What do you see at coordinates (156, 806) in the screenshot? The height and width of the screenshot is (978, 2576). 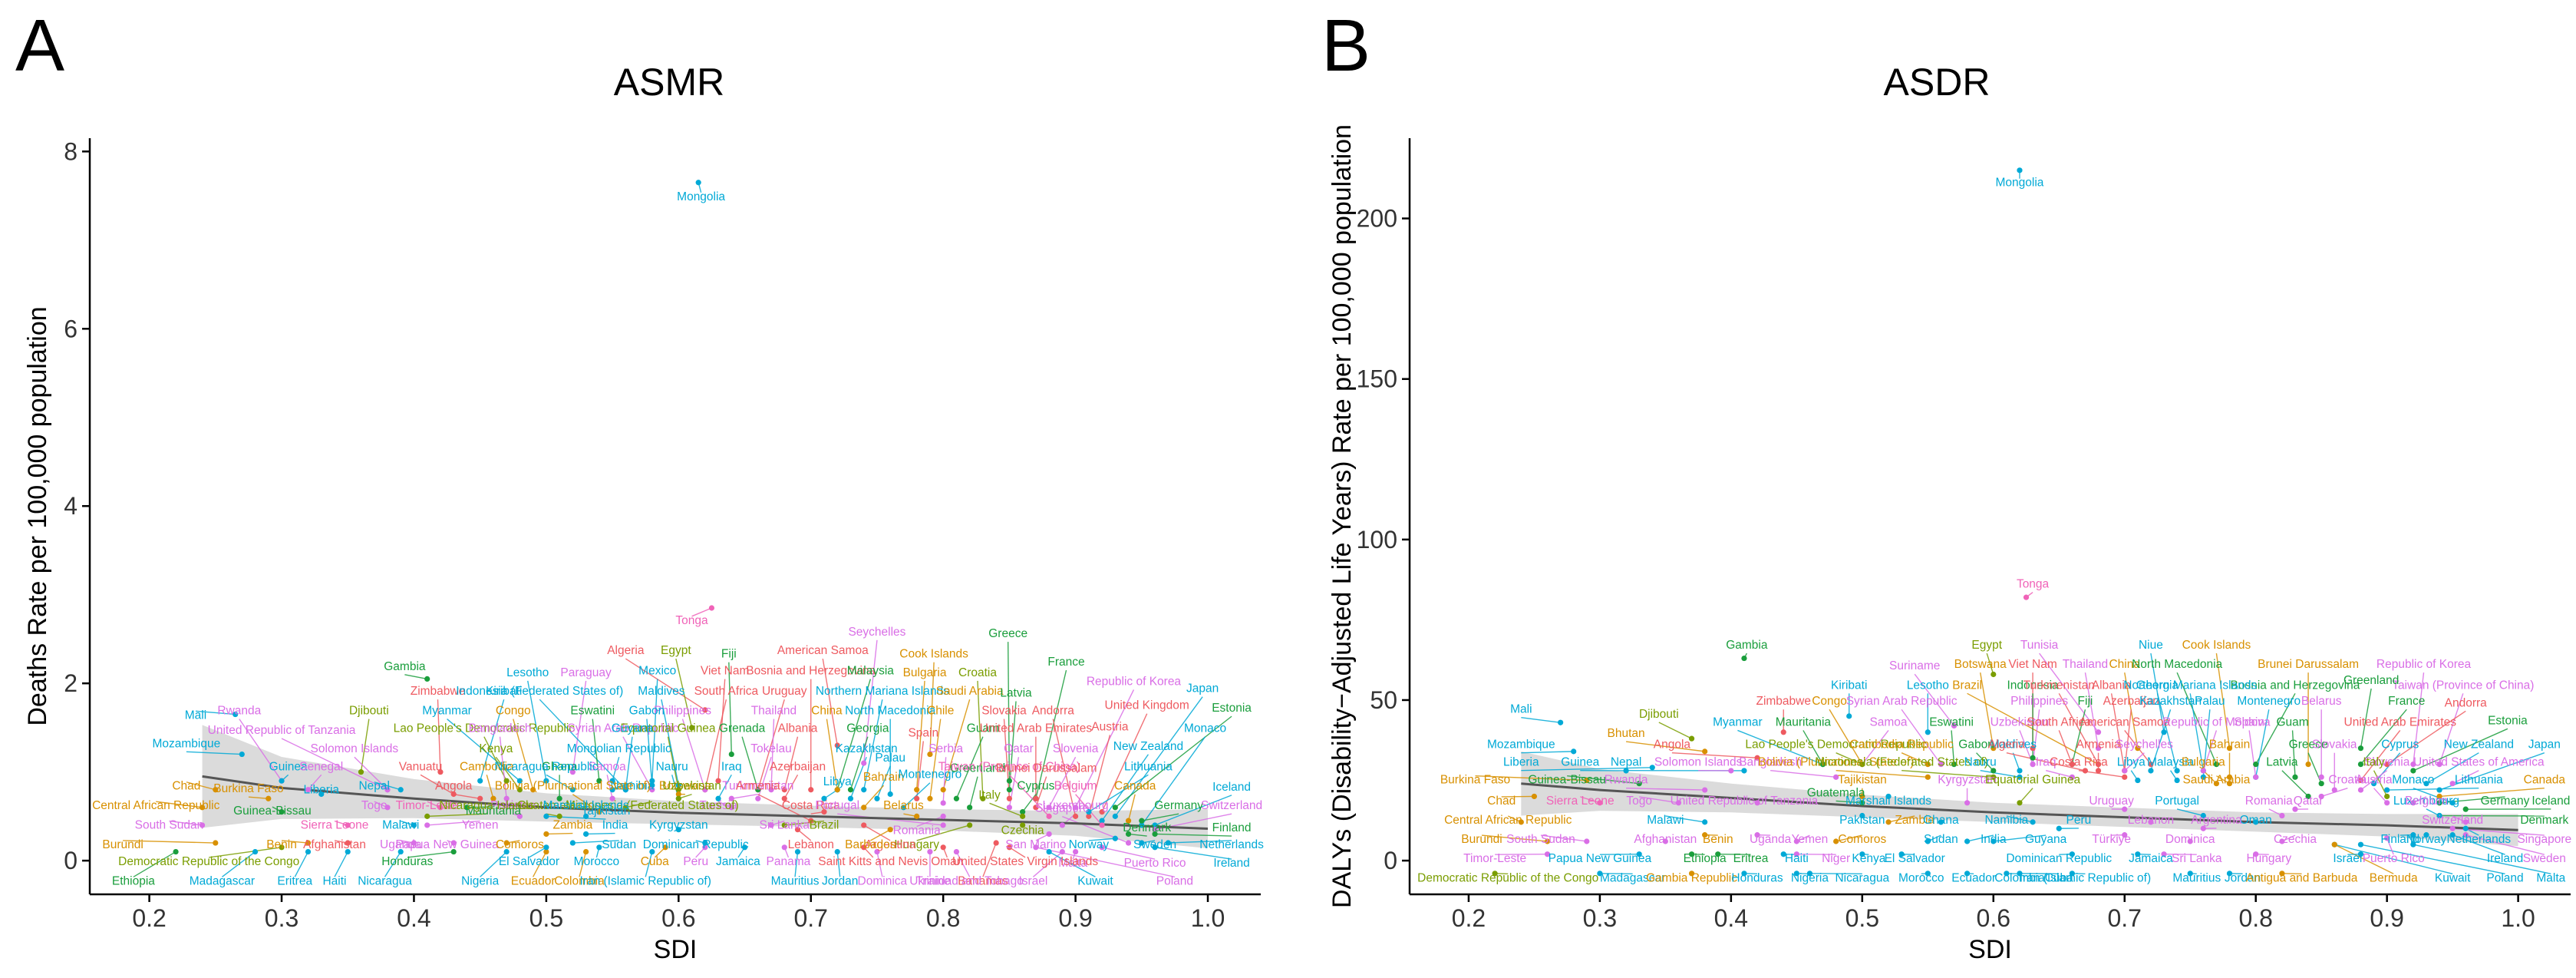 I see `point-label: Central African Republic` at bounding box center [156, 806].